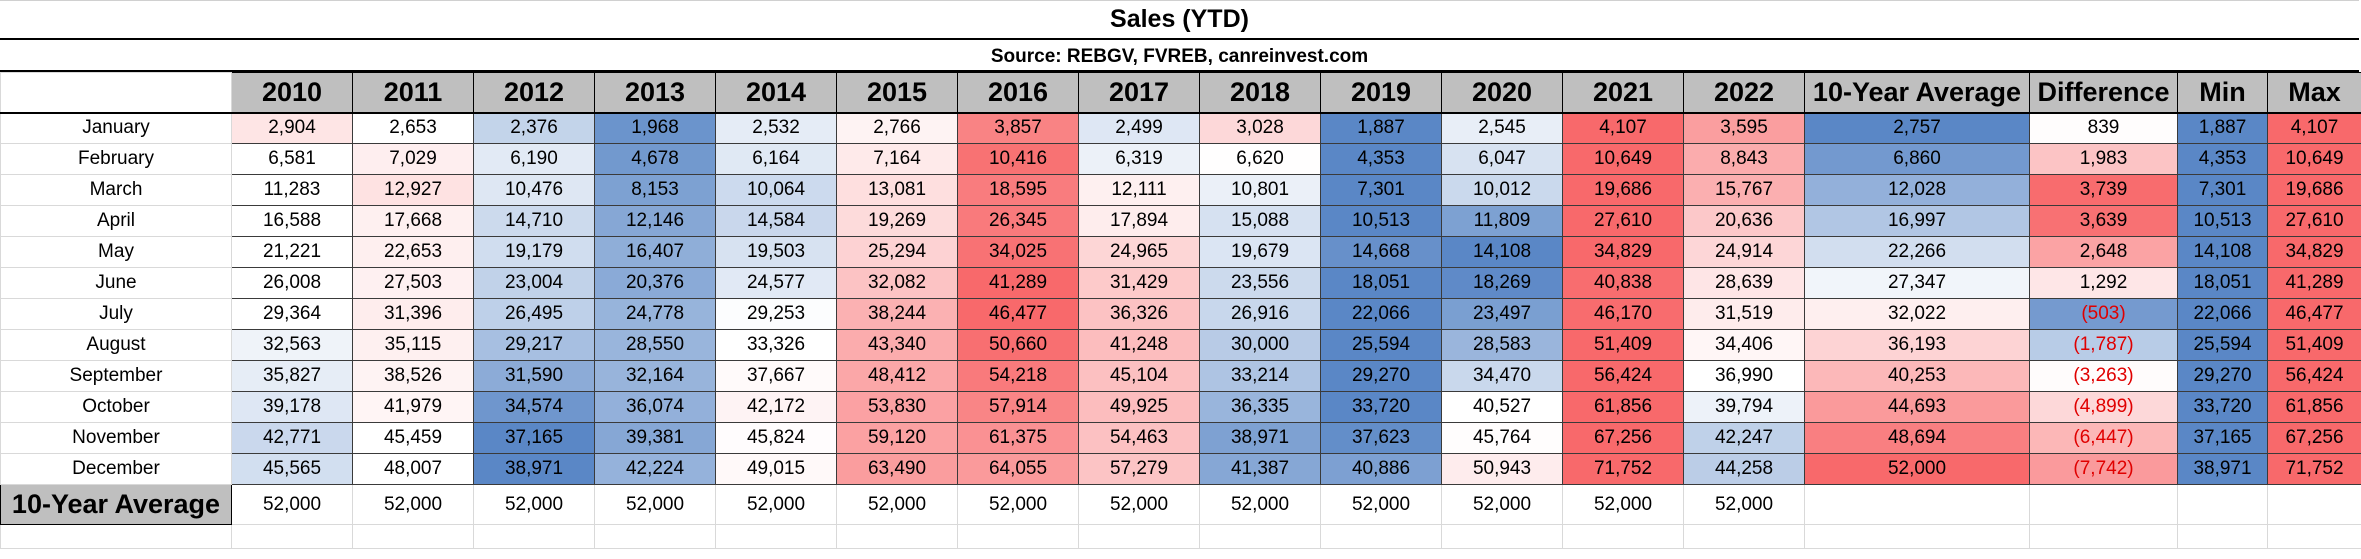  What do you see at coordinates (1917, 469) in the screenshot?
I see `data-cell: 52,000` at bounding box center [1917, 469].